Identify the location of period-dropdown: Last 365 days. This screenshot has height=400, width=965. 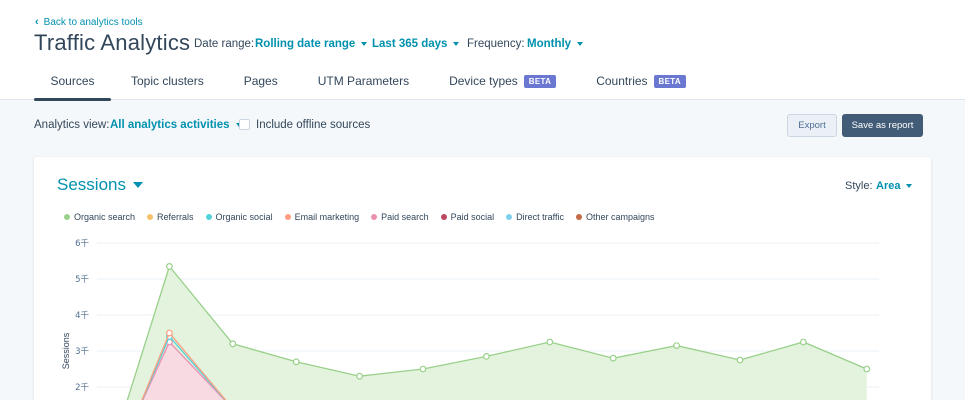
(416, 44).